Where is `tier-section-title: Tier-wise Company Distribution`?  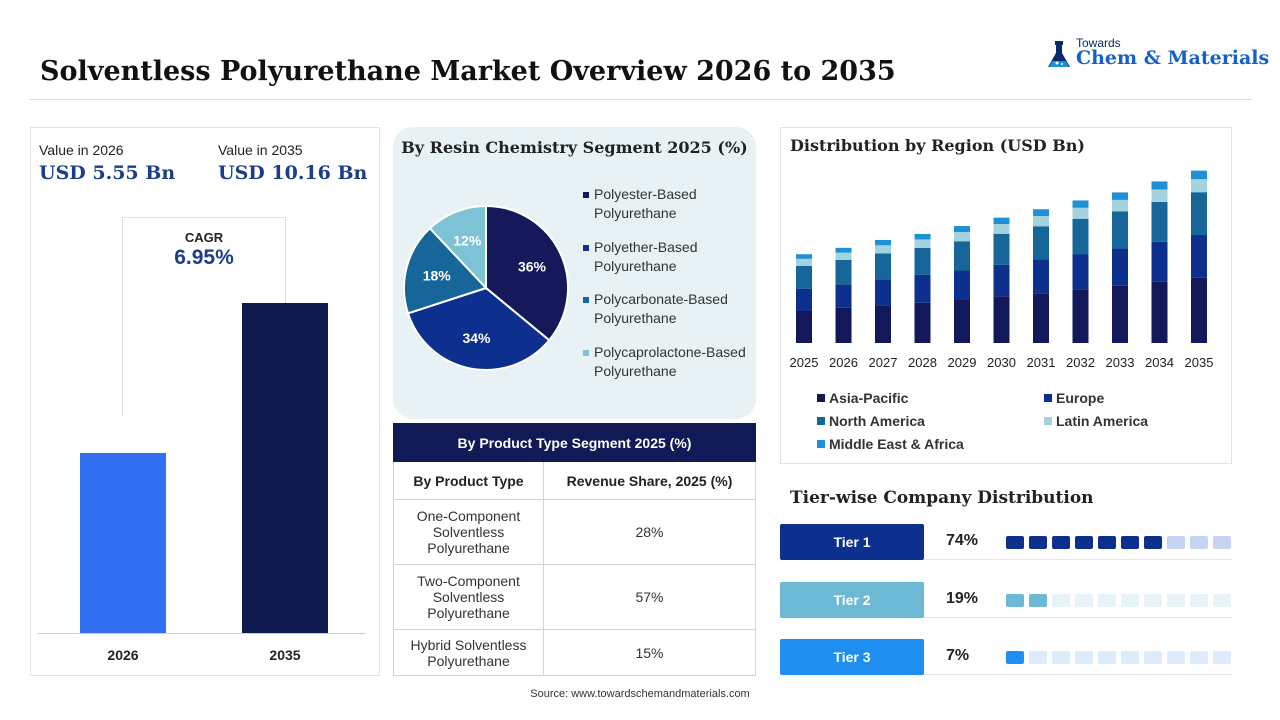
tier-section-title: Tier-wise Company Distribution is located at coordinates (942, 498).